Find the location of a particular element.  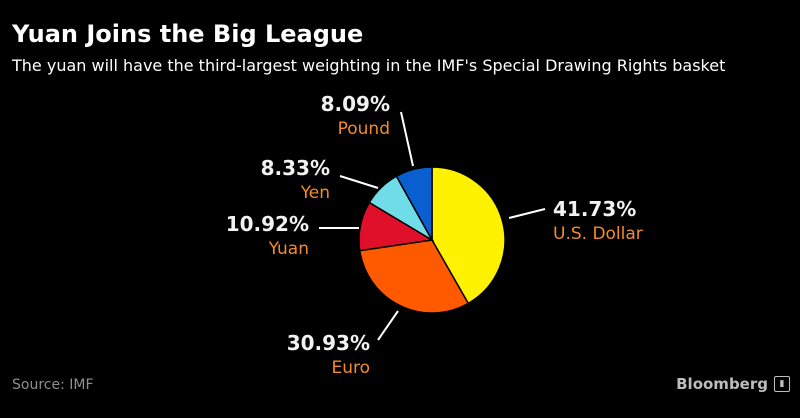

slice-label-dollar: U.S. Dollar is located at coordinates (598, 234).